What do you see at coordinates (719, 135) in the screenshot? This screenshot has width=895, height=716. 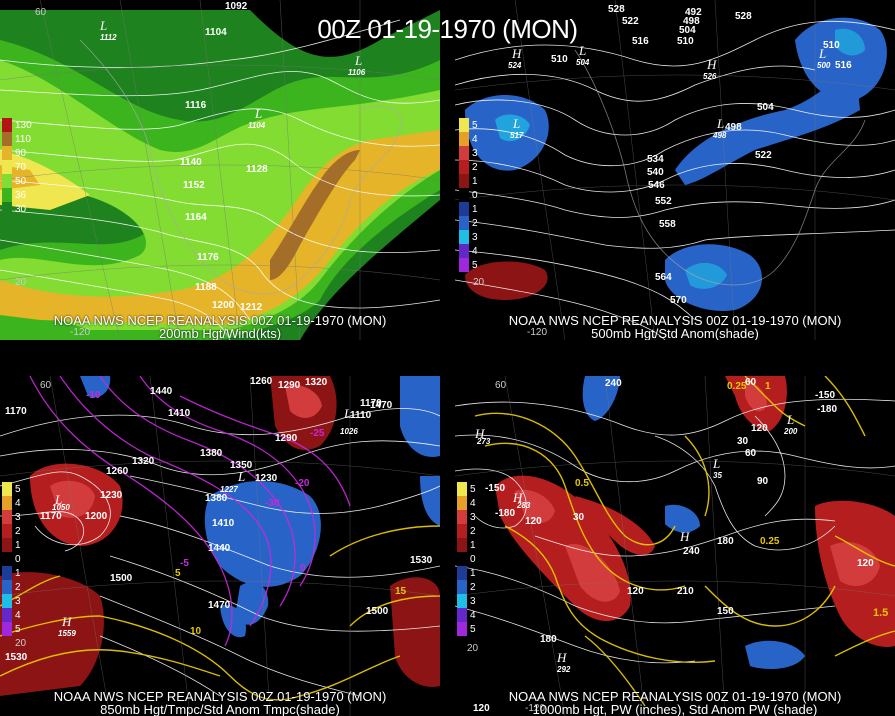 I see `low-value: 498` at bounding box center [719, 135].